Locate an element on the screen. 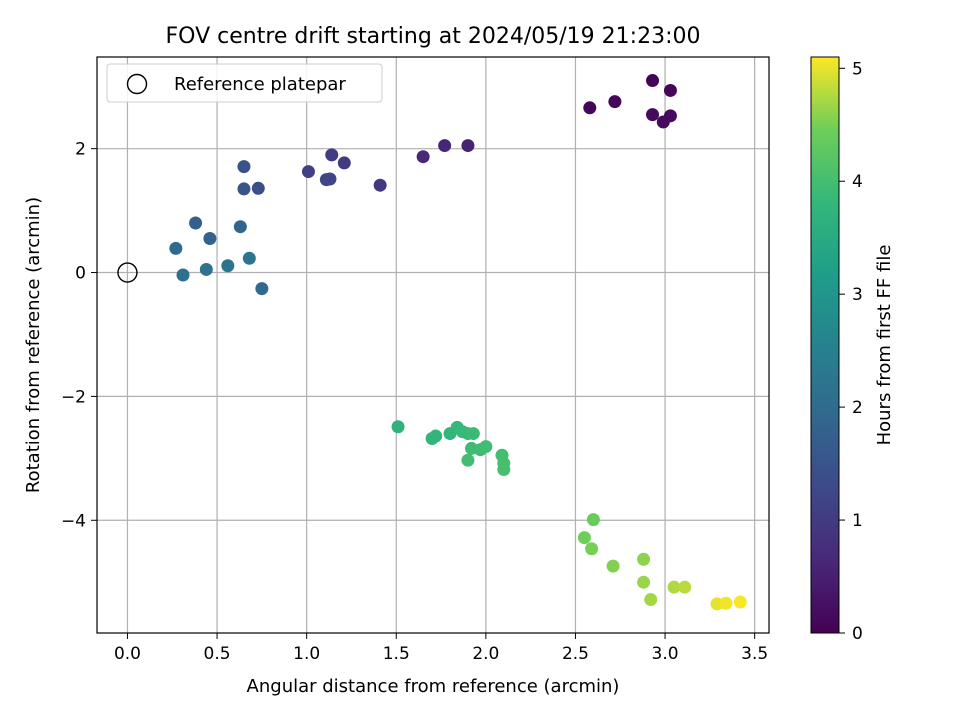  reference-marker is located at coordinates (127, 272).